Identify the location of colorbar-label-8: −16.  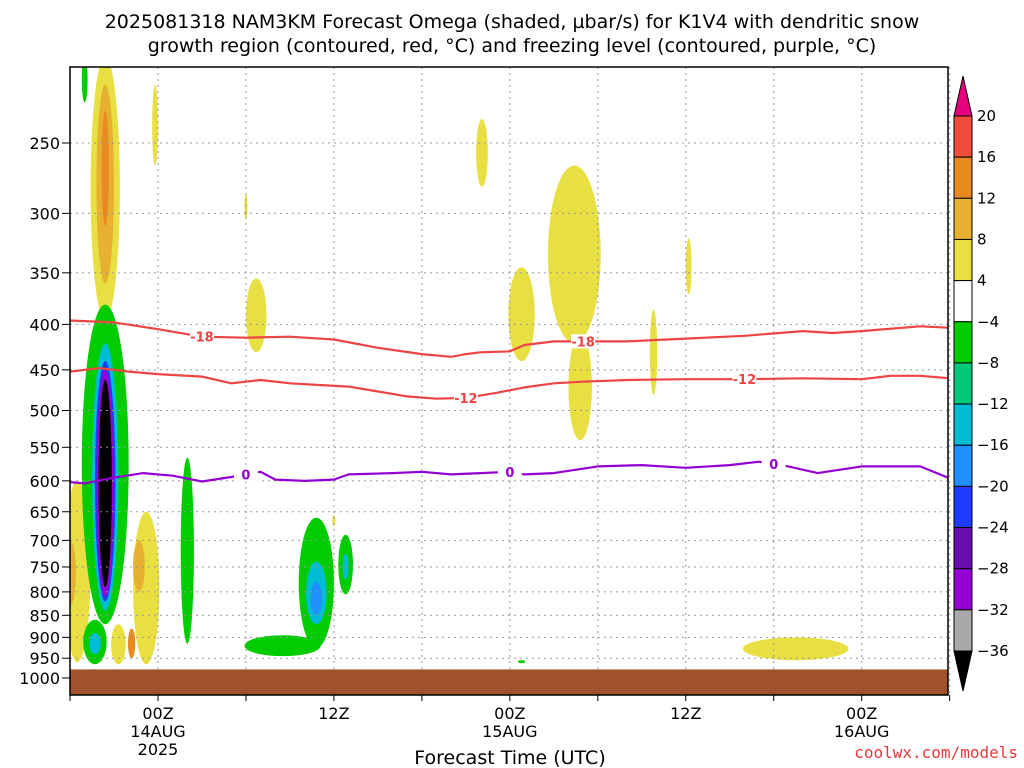
(993, 445).